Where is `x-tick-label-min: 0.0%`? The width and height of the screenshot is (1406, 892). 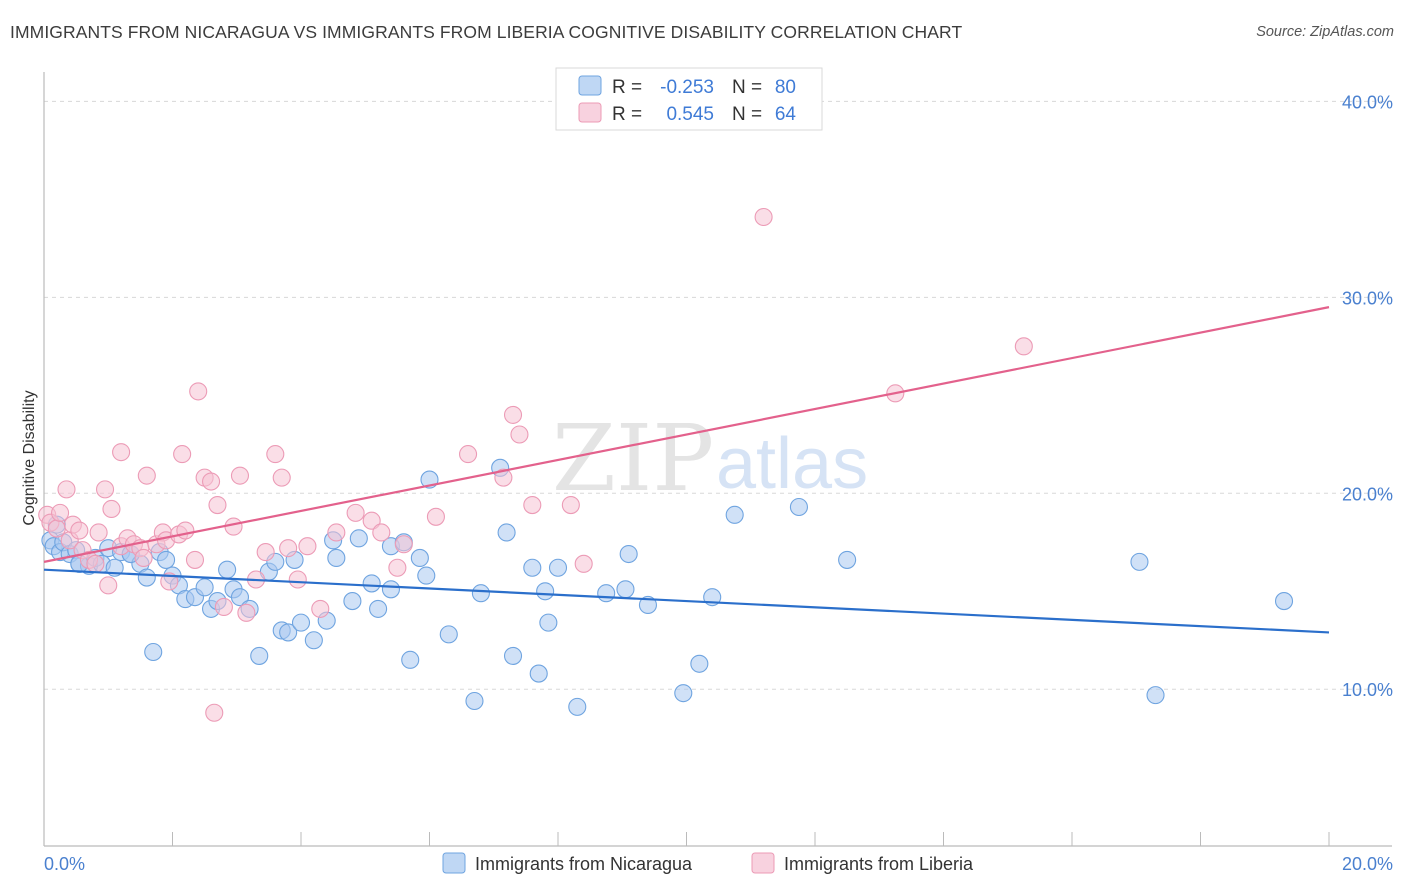
x-tick-label-min: 0.0% is located at coordinates (64, 864).